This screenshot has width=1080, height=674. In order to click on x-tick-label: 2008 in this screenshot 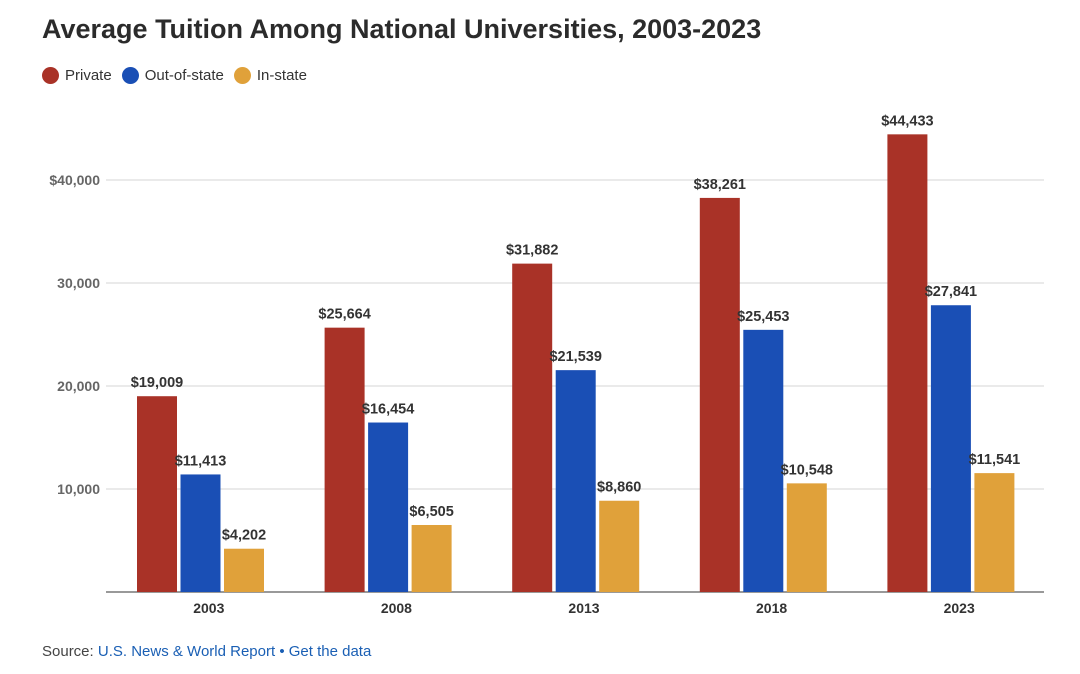, I will do `click(396, 608)`.